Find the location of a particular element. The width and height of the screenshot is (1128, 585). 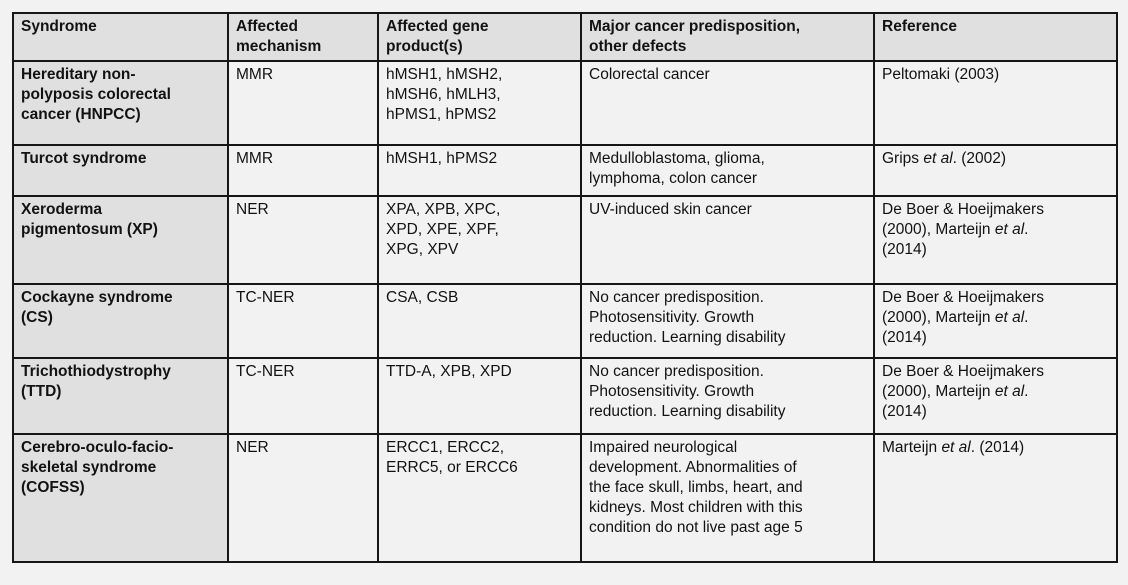

syndrome-cell: Cockayne syndrome (CS) is located at coordinates (120, 321).